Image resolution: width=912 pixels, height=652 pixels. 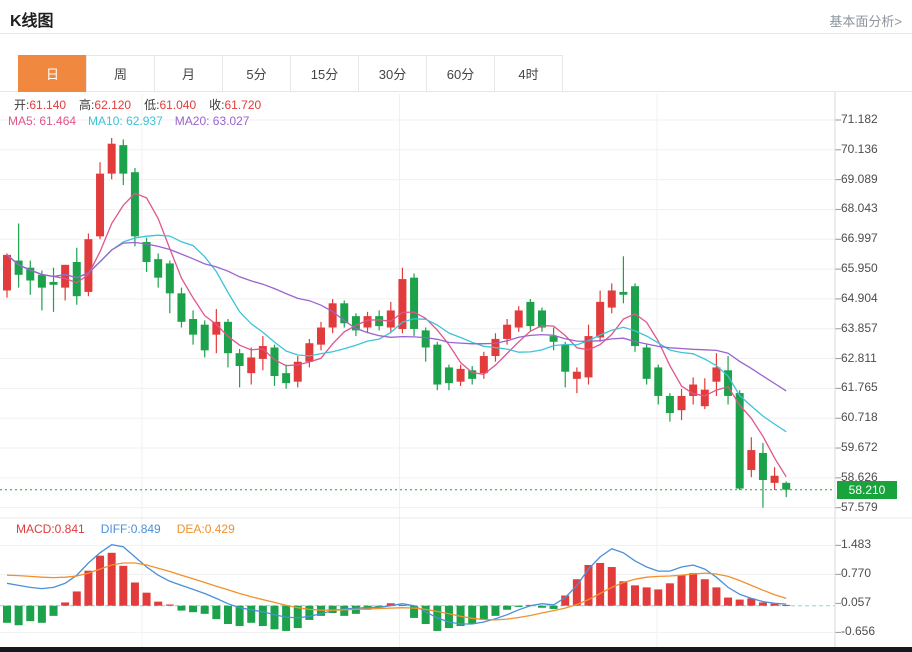 What do you see at coordinates (859, 506) in the screenshot?
I see `axis-tick-label: 57.579` at bounding box center [859, 506].